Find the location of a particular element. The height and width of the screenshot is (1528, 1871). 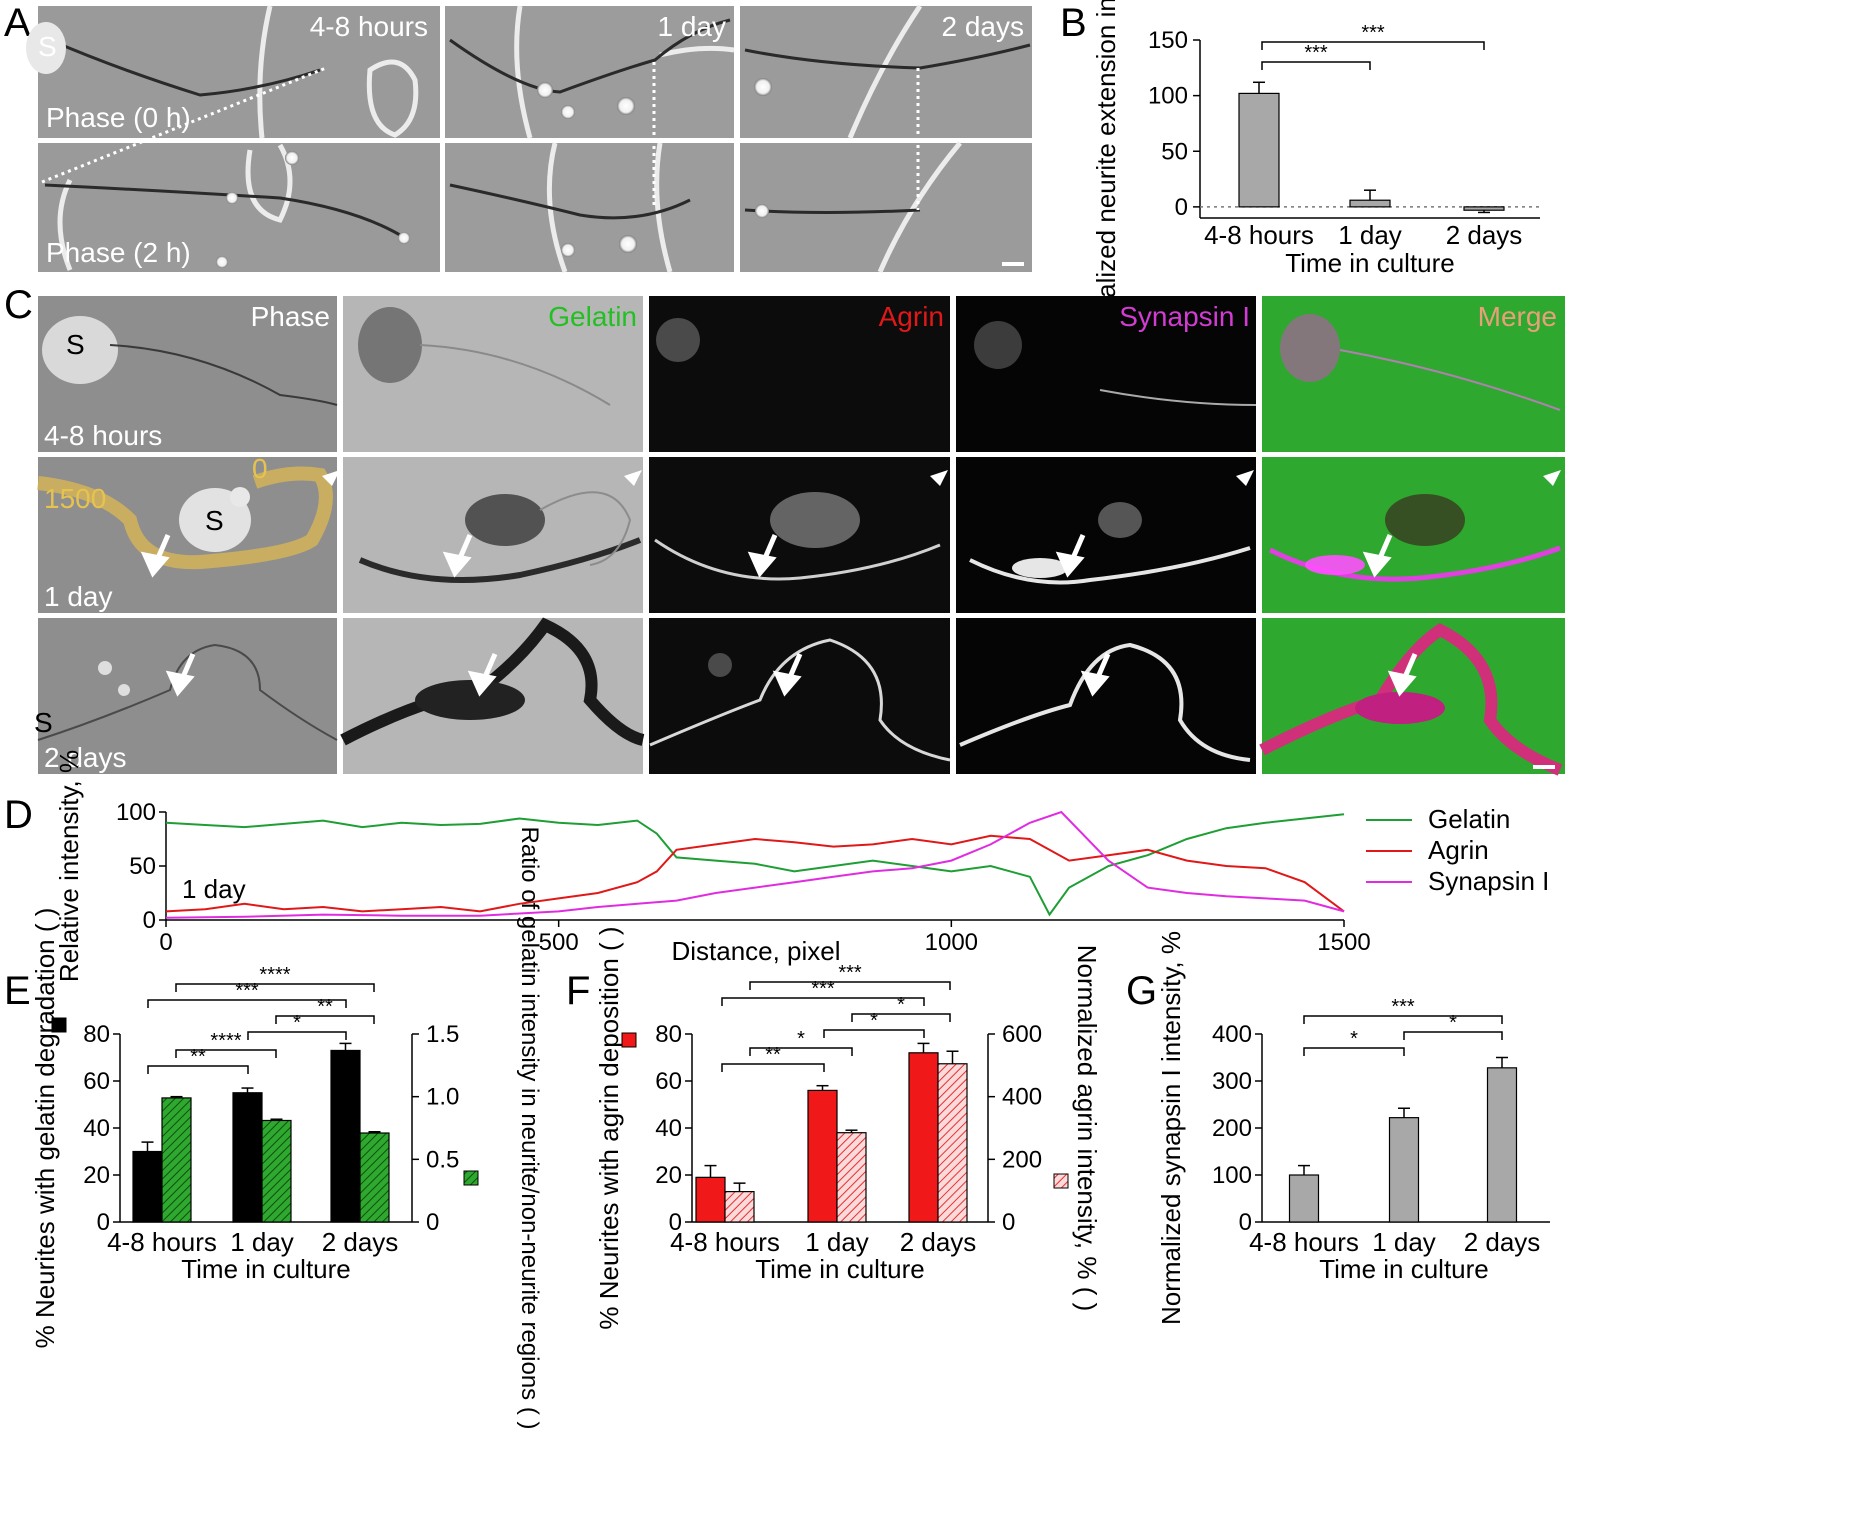

y-tick-label: 200 is located at coordinates (1232, 1128).